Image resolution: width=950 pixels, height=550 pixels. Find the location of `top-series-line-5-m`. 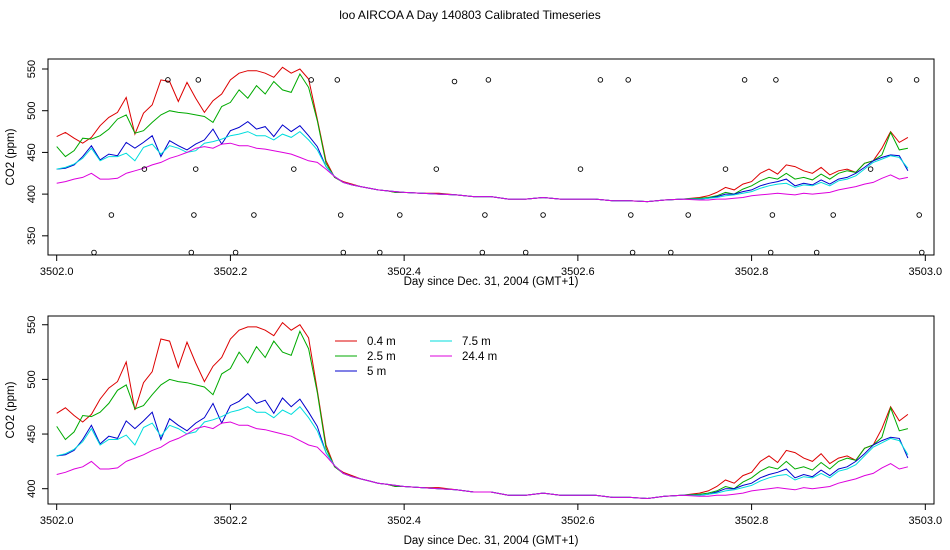

top-series-line-5-m is located at coordinates (482, 161).